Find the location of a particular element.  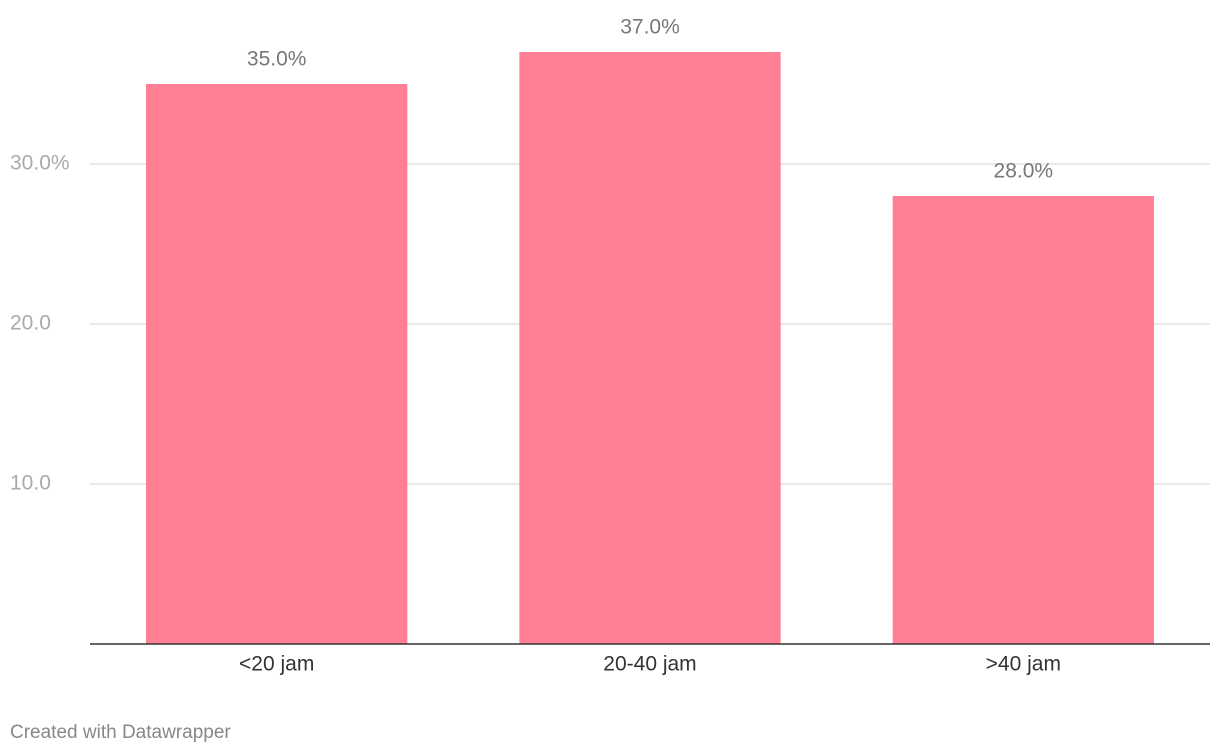

x-tick-label: >40 jam is located at coordinates (1023, 664).